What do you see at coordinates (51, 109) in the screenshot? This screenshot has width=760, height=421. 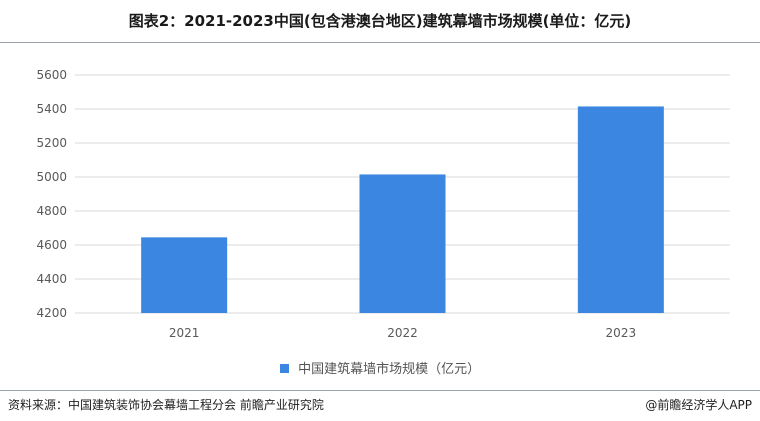 I see `y-tick-label: 5400` at bounding box center [51, 109].